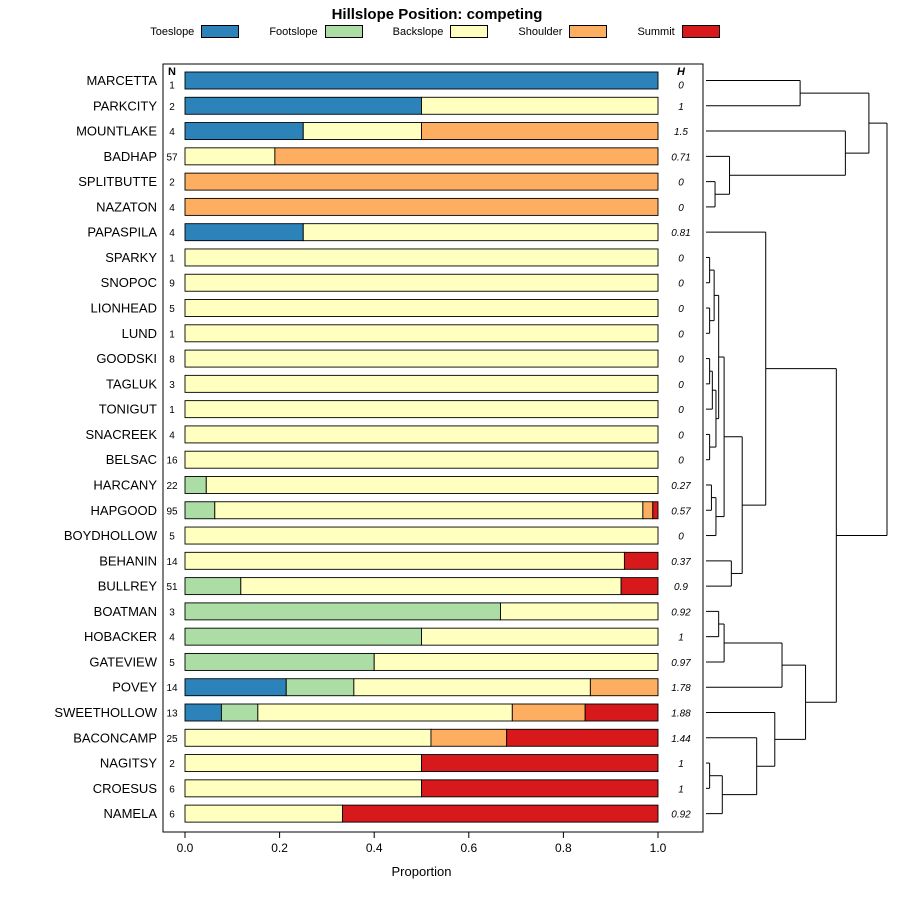 The height and width of the screenshot is (900, 900). I want to click on bar-row: BADHAP 57 0.71, so click(397, 156).